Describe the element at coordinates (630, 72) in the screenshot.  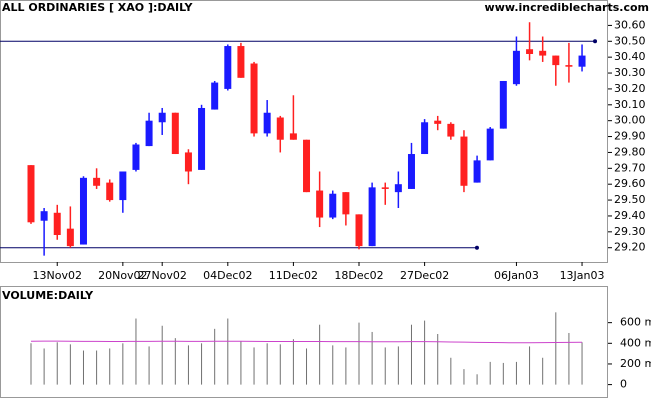
I see `y-tick-label: 30.30` at that location.